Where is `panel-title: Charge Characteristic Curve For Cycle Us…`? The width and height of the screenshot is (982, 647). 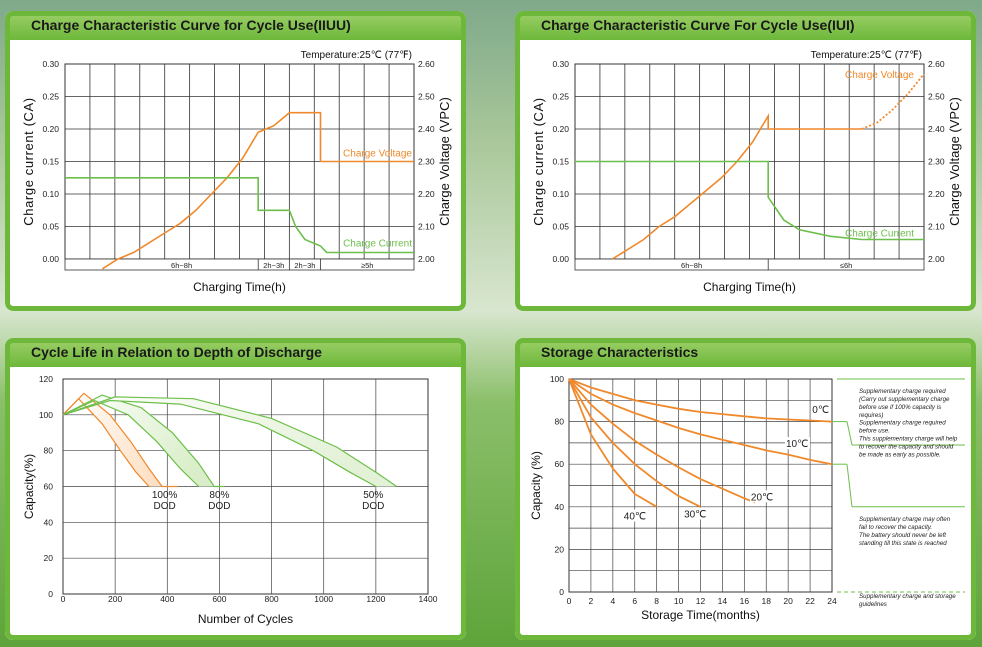
panel-title: Charge Characteristic Curve For Cycle Us… is located at coordinates (698, 25).